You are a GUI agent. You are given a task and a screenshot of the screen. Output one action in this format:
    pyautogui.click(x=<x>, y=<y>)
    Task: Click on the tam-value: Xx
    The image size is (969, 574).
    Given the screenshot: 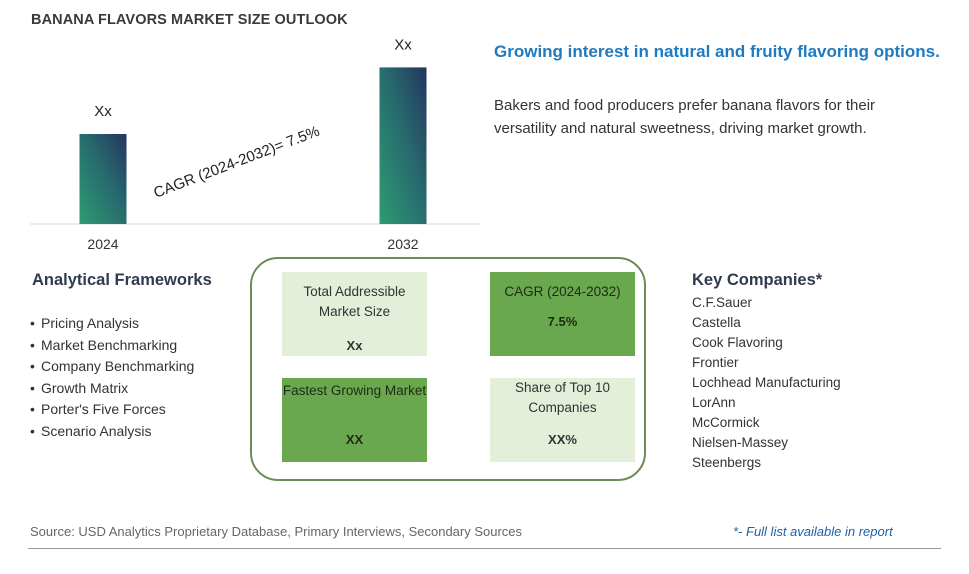 What is the action you would take?
    pyautogui.click(x=354, y=345)
    